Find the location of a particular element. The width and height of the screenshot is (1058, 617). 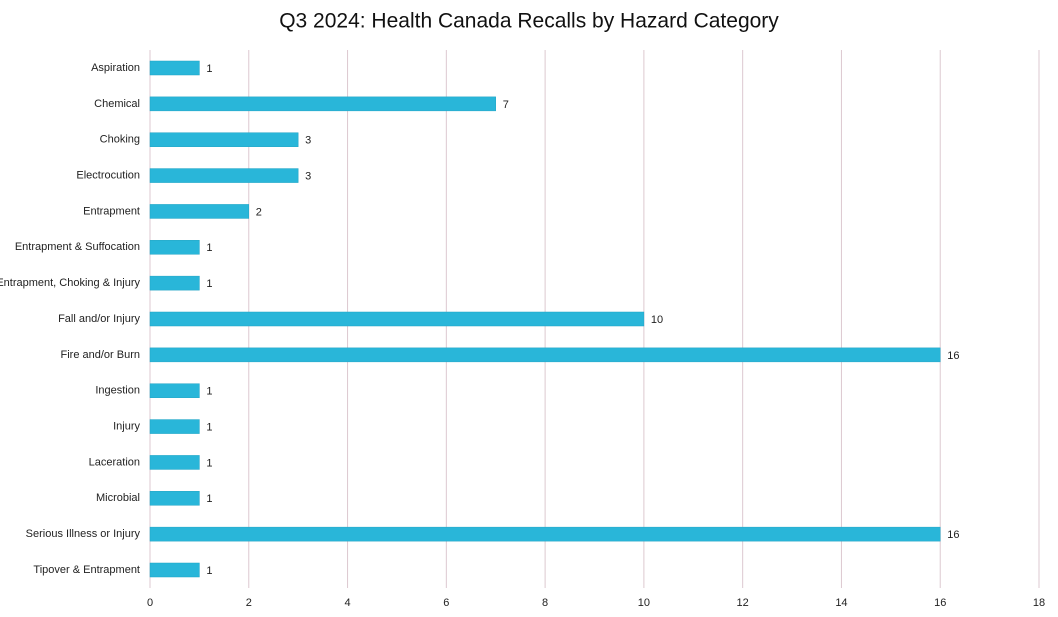

y-tick-label: Choking is located at coordinates (120, 140).